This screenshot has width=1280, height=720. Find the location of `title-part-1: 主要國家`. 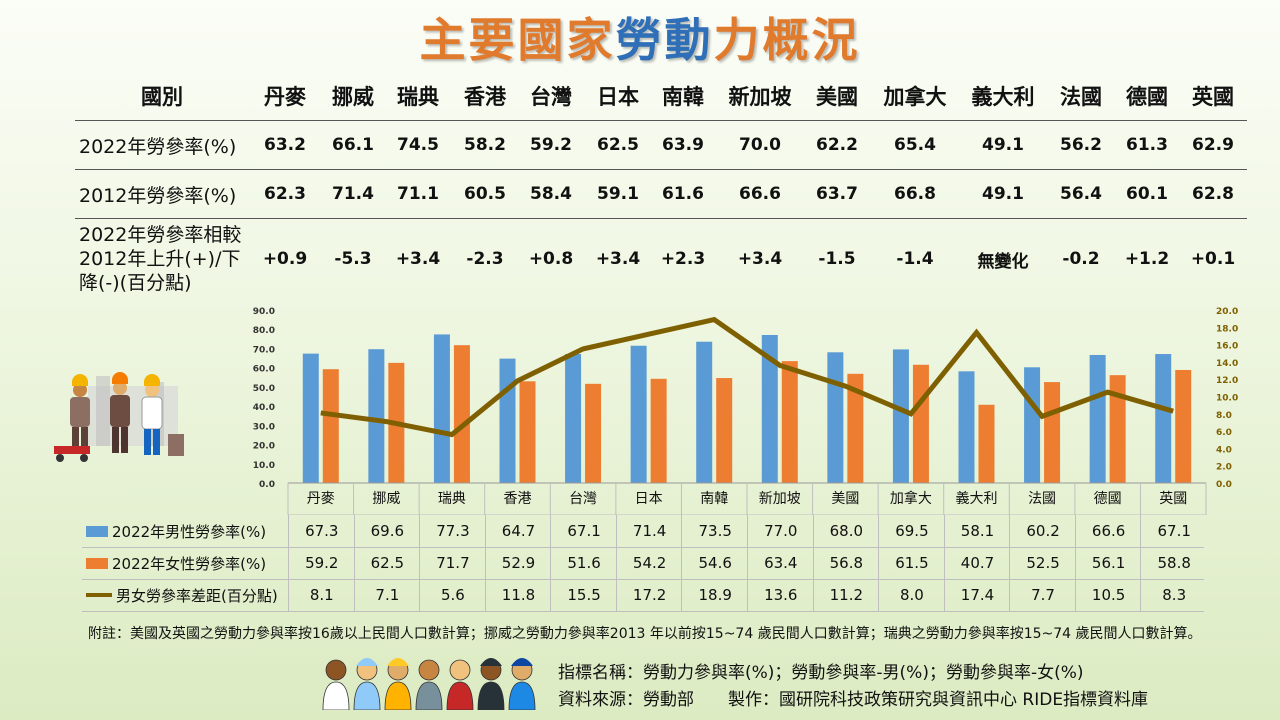

title-part-1: 主要國家 is located at coordinates (517, 40).